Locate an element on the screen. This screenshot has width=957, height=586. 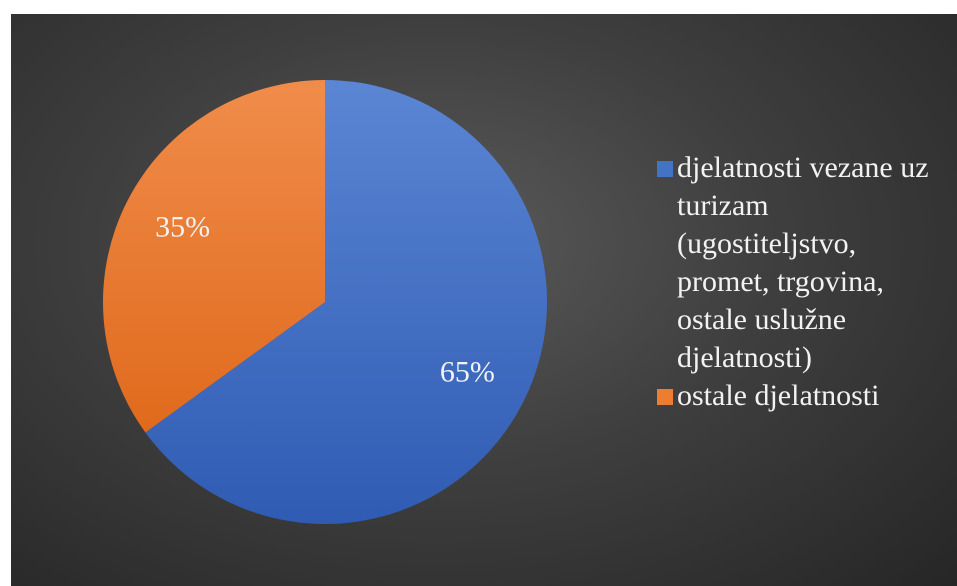
pie-slice-other is located at coordinates (214, 256).